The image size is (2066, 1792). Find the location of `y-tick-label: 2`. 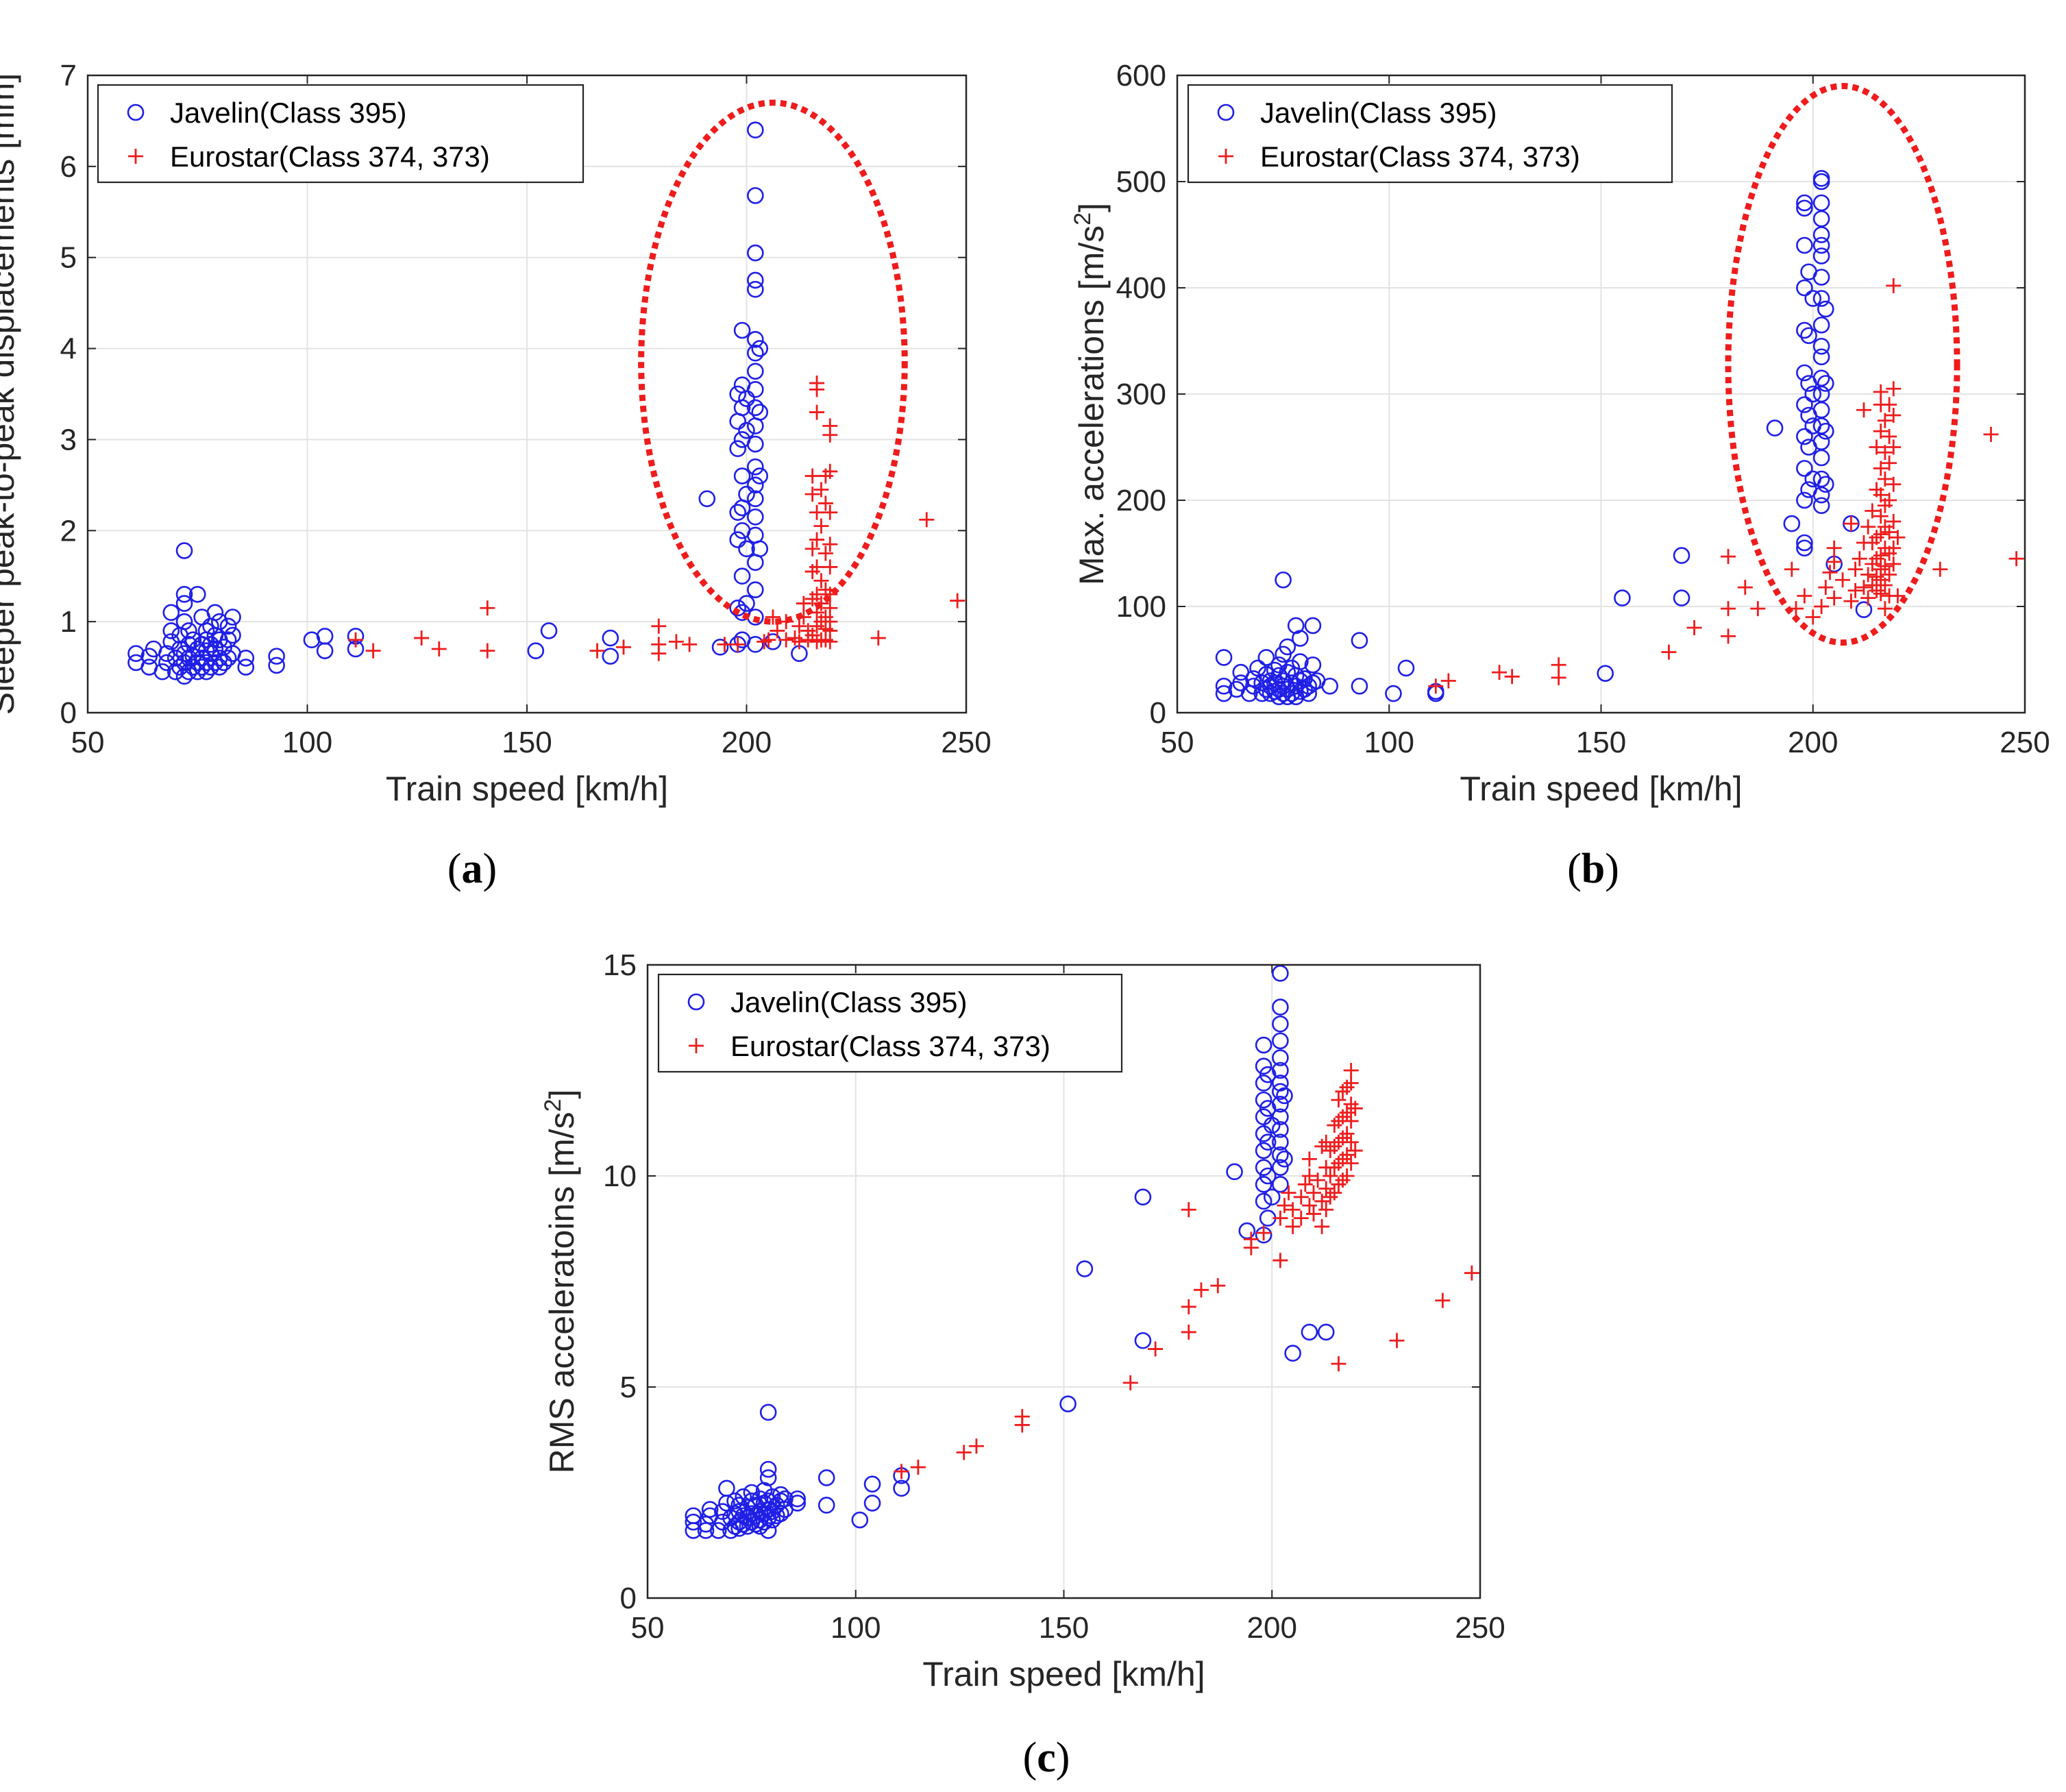

y-tick-label: 2 is located at coordinates (68, 531).